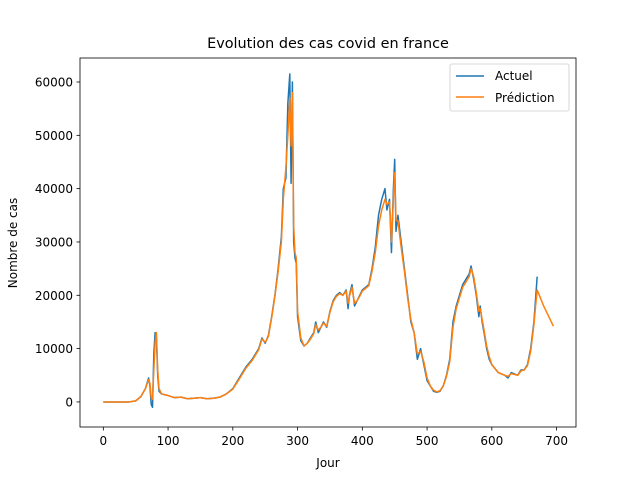  Describe the element at coordinates (297, 441) in the screenshot. I see `x-tick-label: 300` at that location.